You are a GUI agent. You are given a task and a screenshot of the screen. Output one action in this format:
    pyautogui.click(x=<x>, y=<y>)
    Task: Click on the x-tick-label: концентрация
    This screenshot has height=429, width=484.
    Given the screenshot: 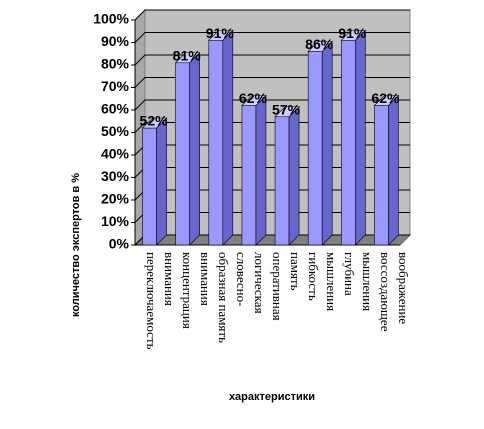 What is the action you would take?
    pyautogui.click(x=187, y=290)
    